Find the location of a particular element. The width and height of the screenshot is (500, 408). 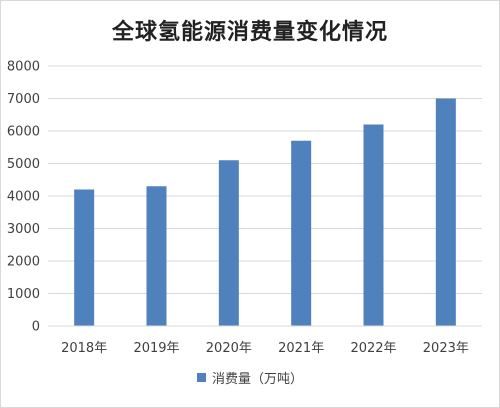

bar-2018年 is located at coordinates (84, 257).